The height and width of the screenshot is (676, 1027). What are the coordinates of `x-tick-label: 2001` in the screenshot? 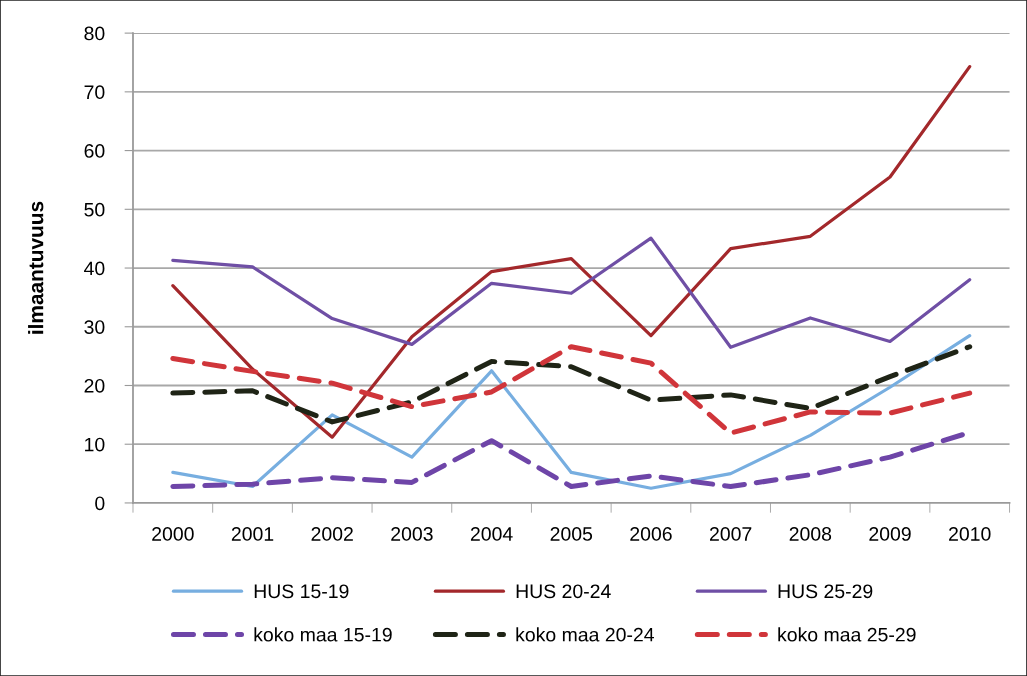 It's located at (252, 534).